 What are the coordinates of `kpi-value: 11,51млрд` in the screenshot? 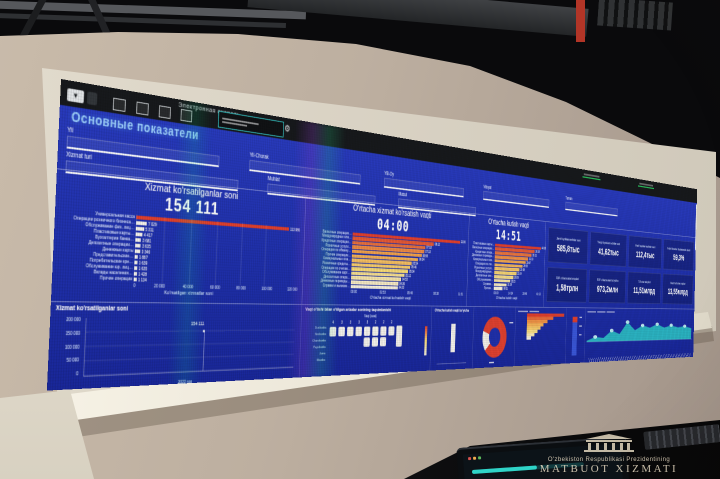 It's located at (644, 291).